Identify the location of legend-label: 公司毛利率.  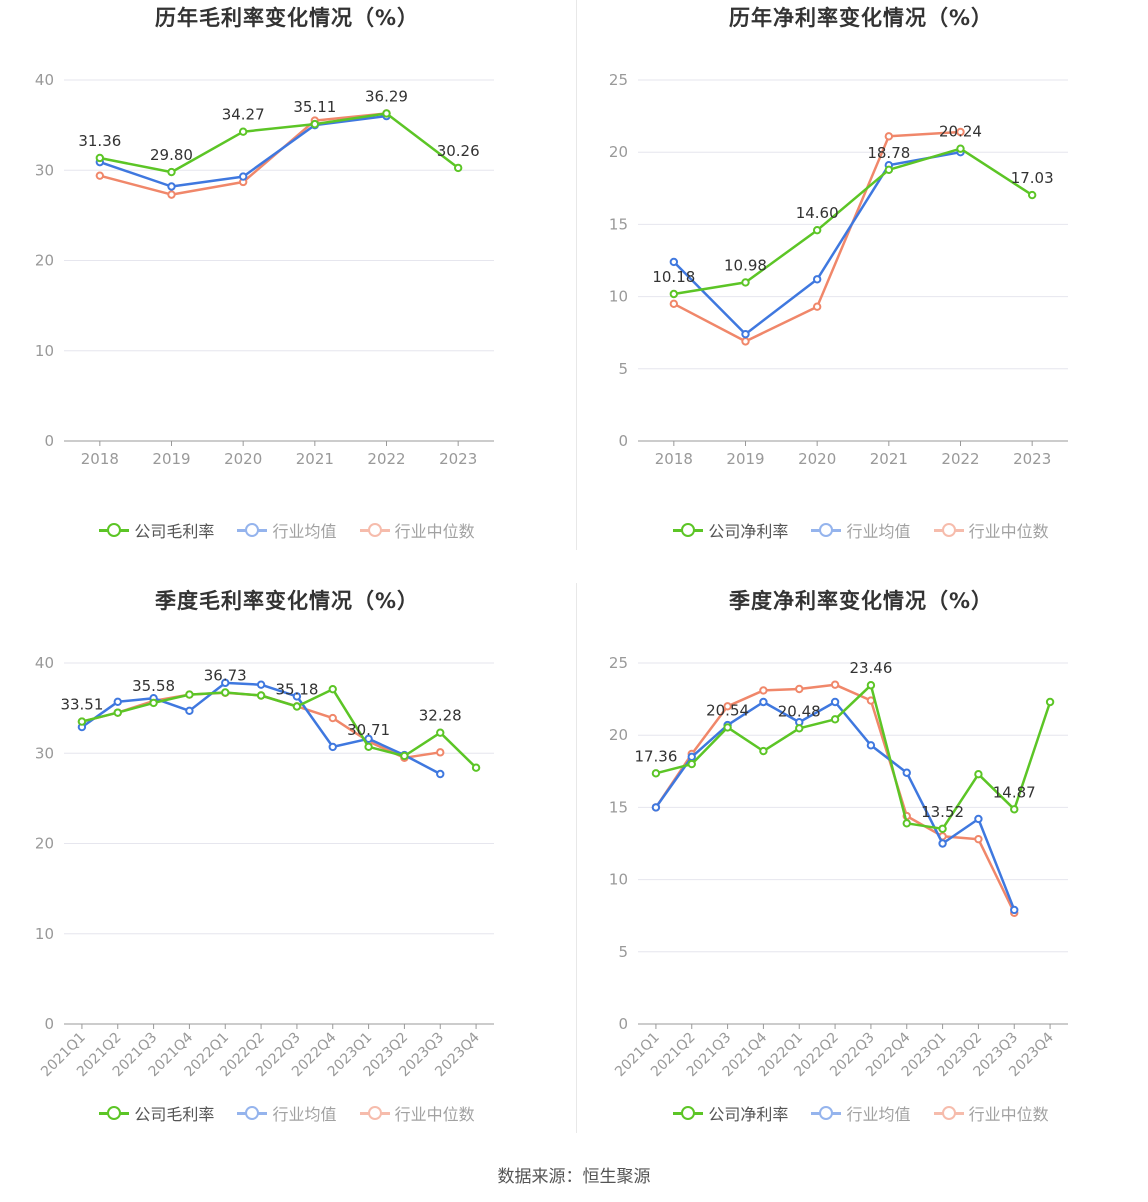
(174, 1114).